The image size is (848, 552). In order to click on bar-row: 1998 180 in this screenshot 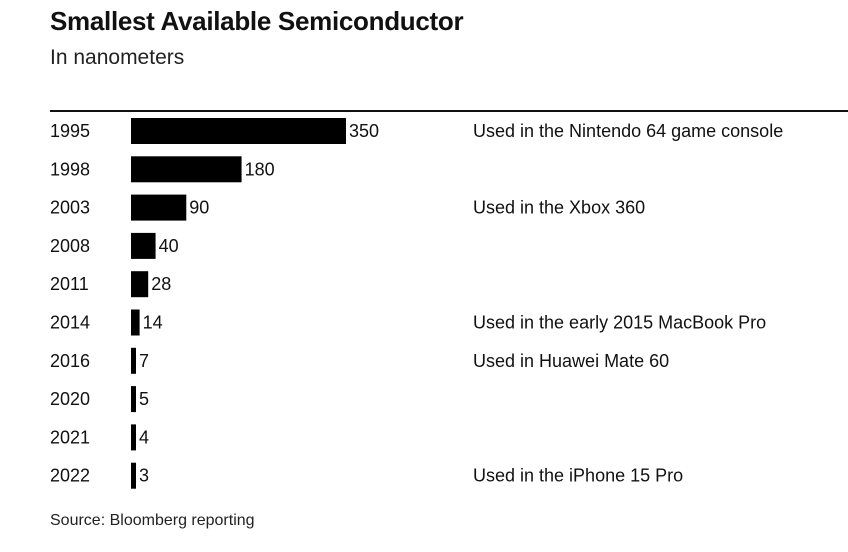, I will do `click(162, 169)`.